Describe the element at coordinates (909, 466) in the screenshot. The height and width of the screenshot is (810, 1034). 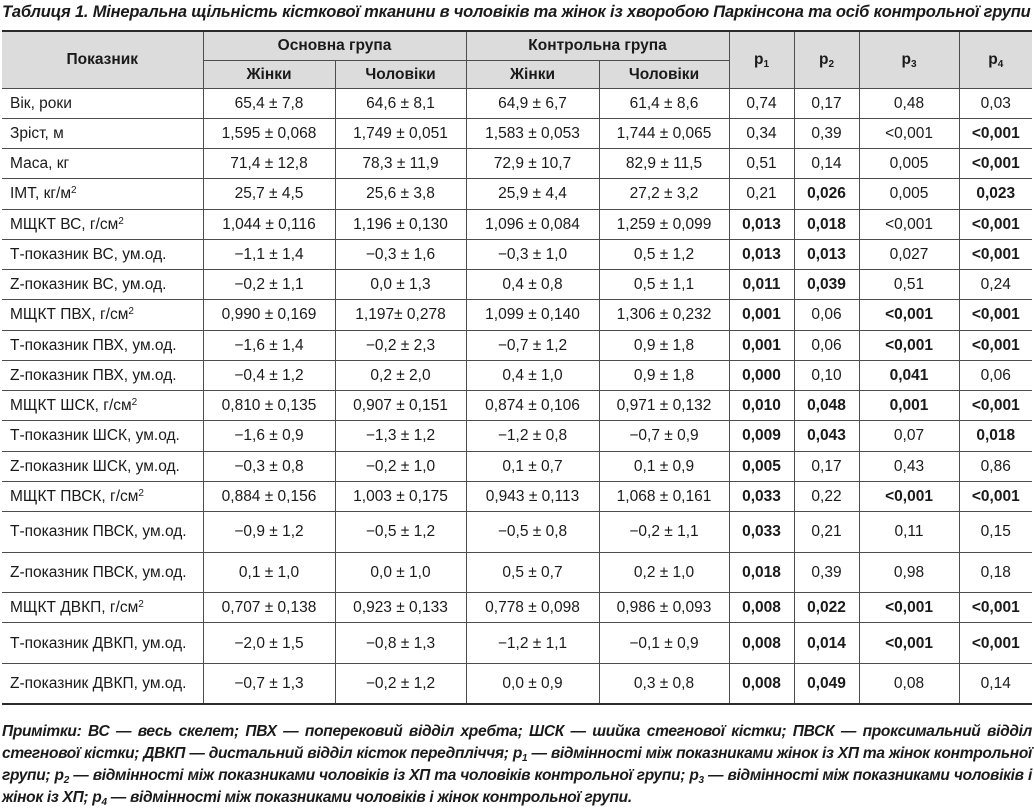
I see `p-value-cell: 0,43` at that location.